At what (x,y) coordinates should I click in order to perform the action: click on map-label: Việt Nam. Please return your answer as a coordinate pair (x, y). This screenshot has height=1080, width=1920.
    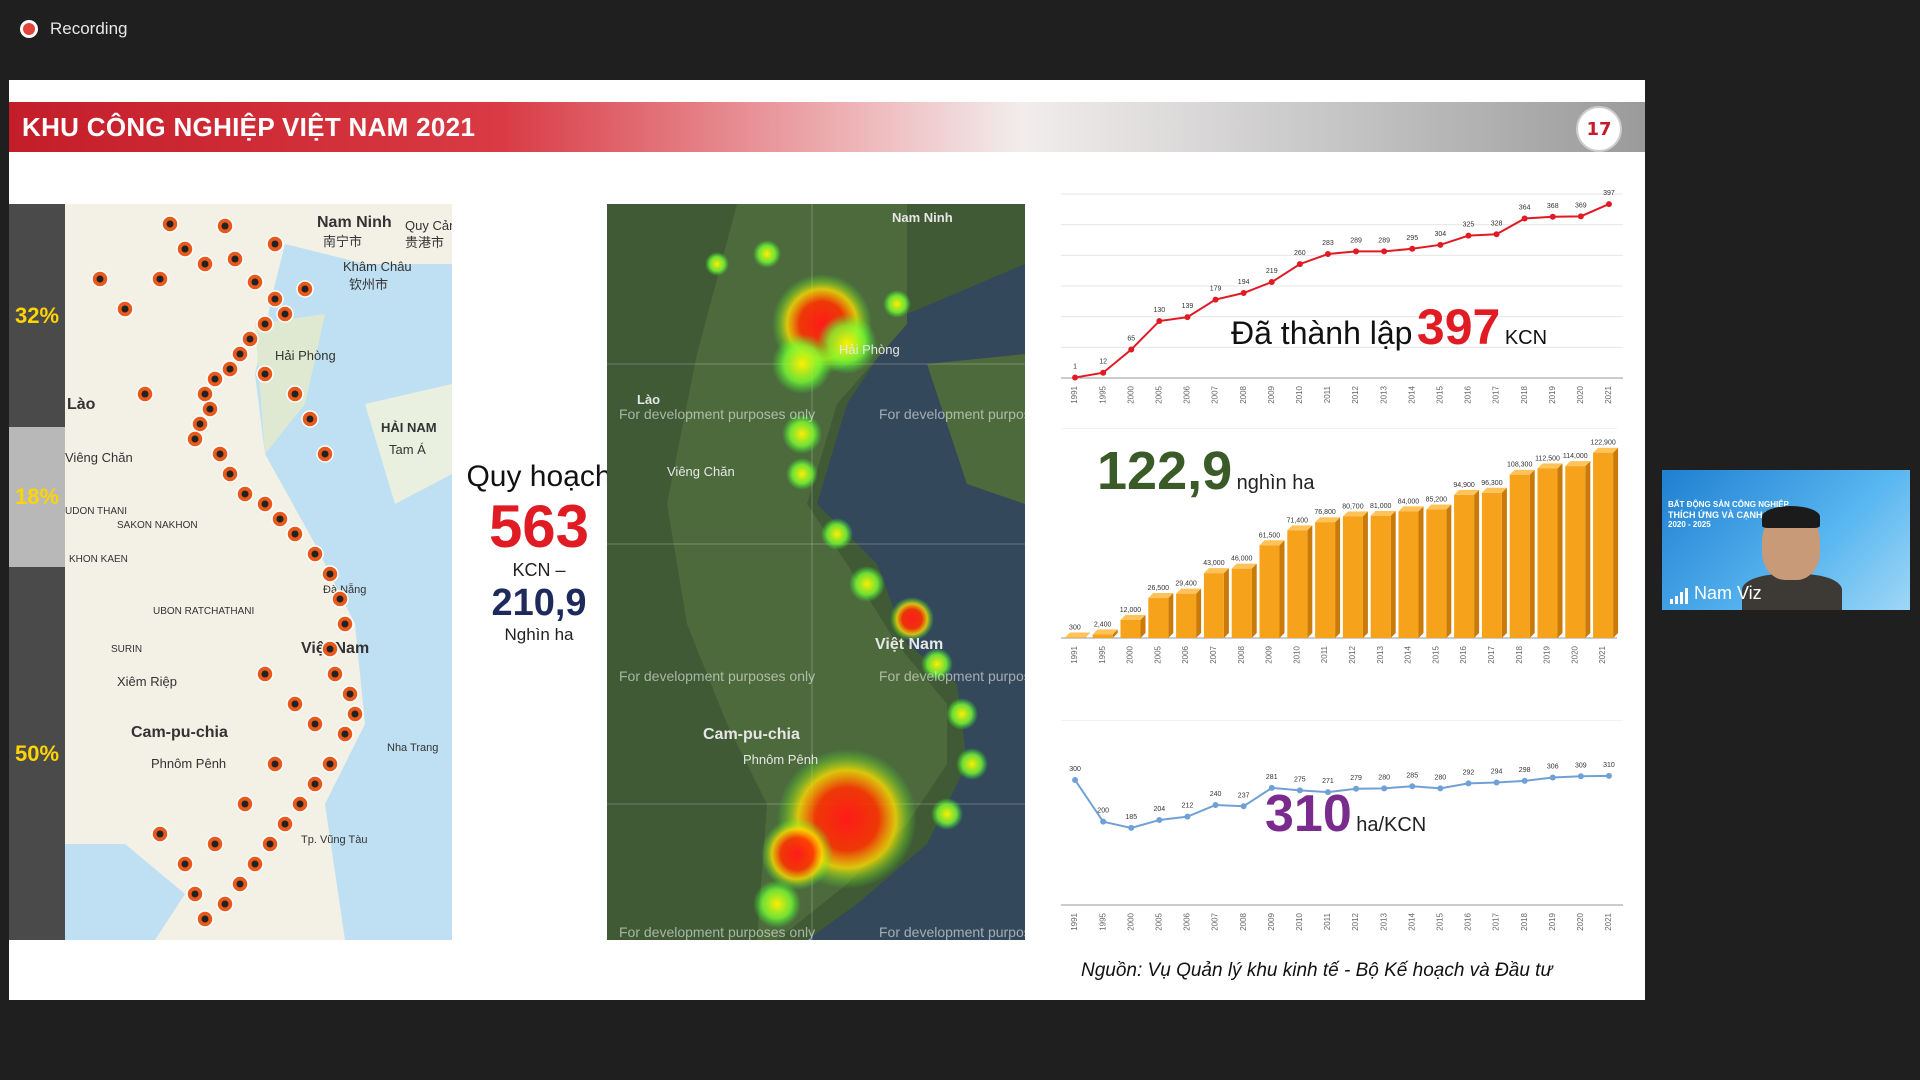
    Looking at the image, I should click on (909, 644).